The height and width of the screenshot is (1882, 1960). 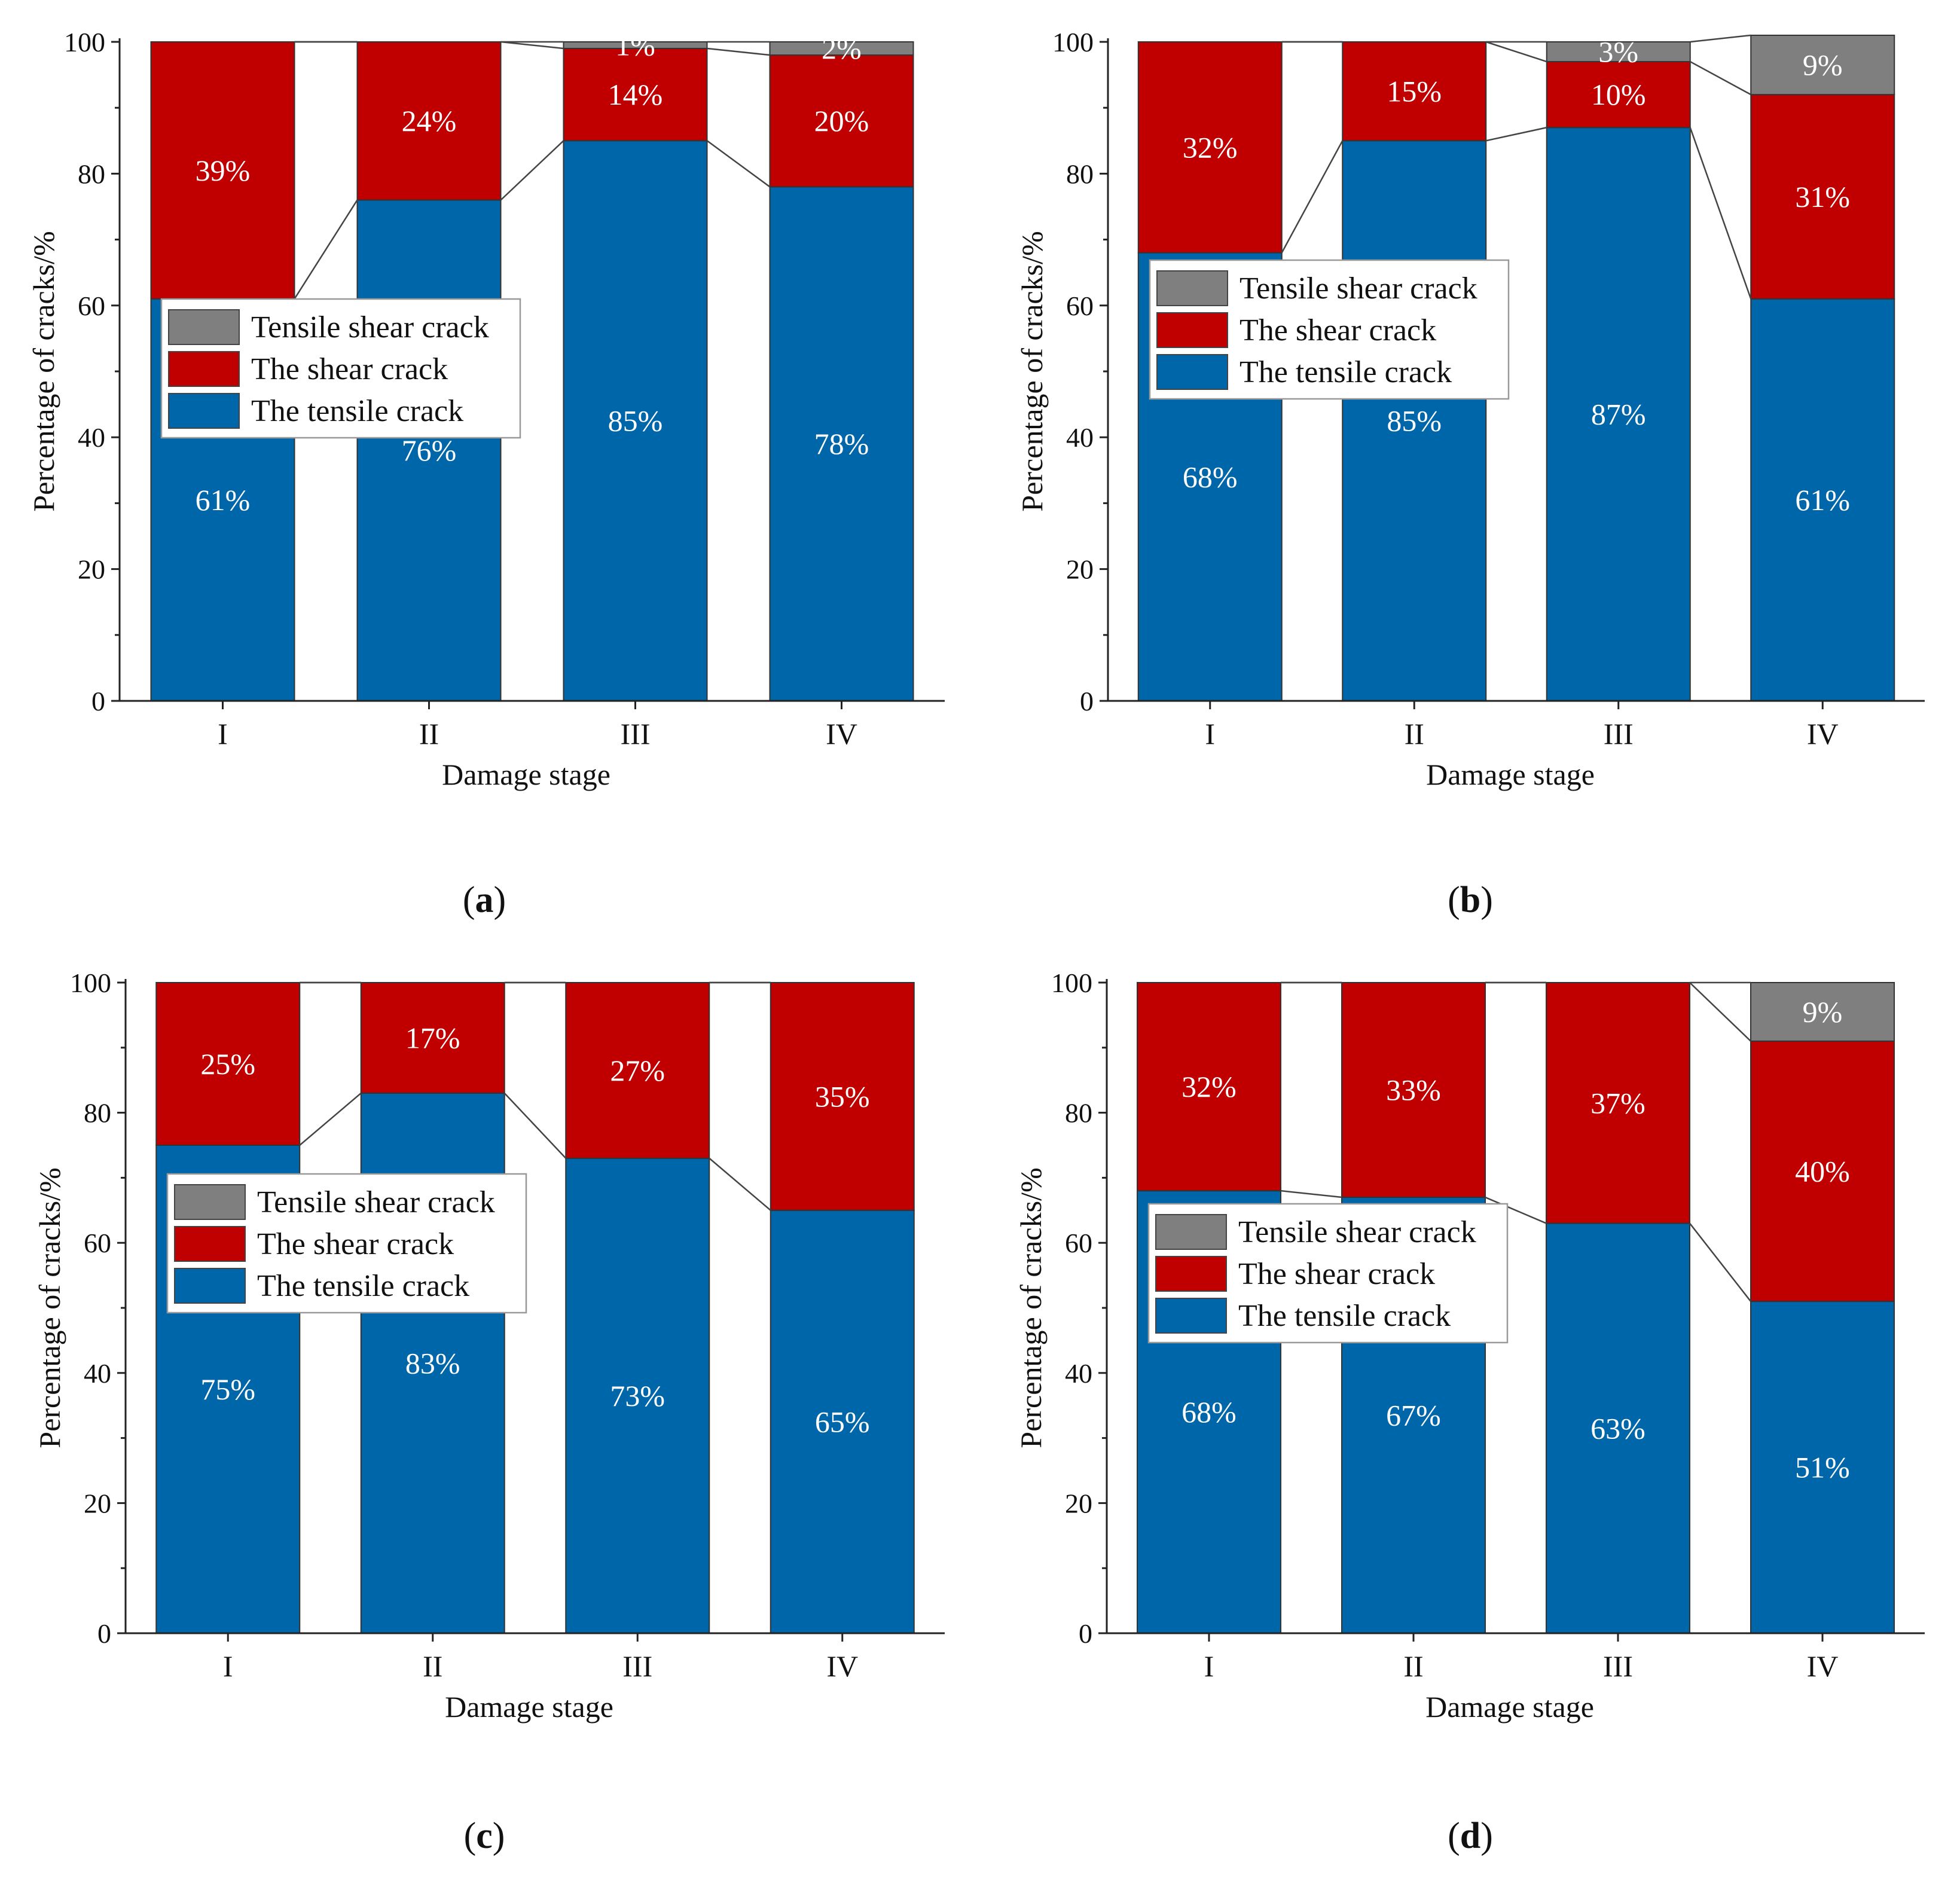 I want to click on data-label-b-IV-2: 9%, so click(x=1823, y=65).